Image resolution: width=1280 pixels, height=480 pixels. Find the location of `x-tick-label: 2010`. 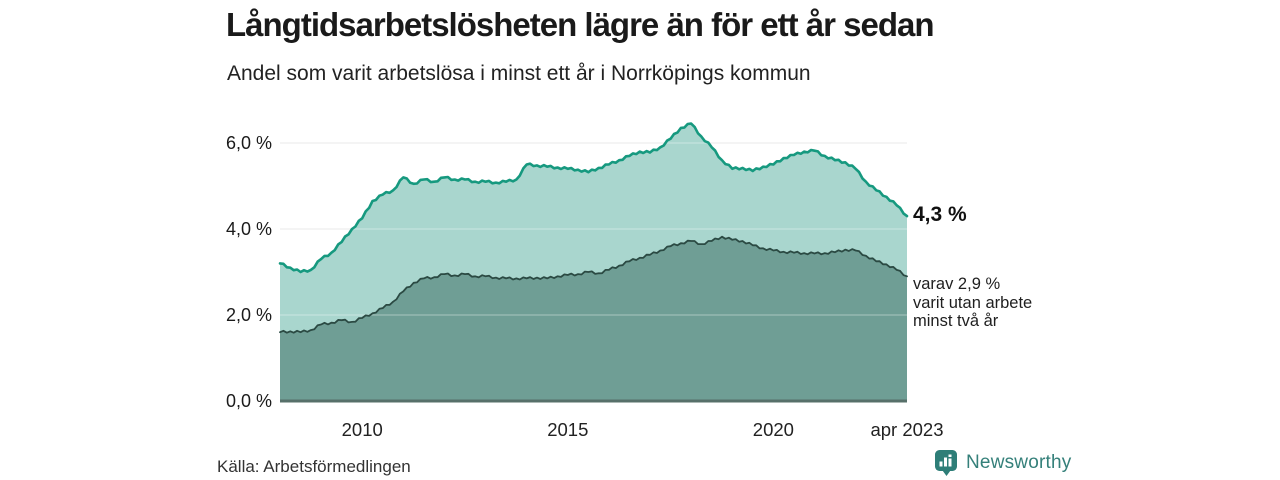

x-tick-label: 2010 is located at coordinates (362, 429).